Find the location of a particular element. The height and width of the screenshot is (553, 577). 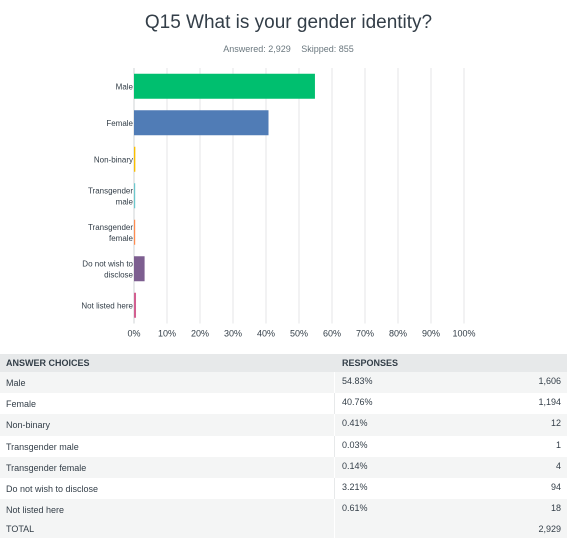

response-percent: 40.76% is located at coordinates (357, 402).